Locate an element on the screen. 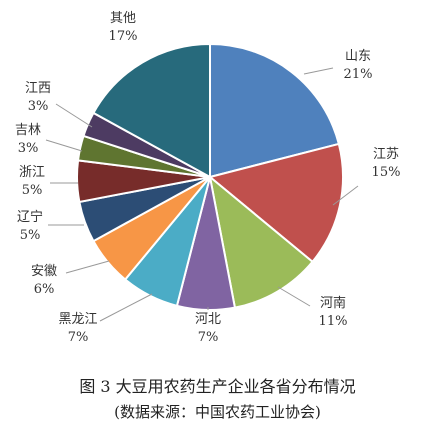  slice-percent-10: 3% is located at coordinates (38, 106).